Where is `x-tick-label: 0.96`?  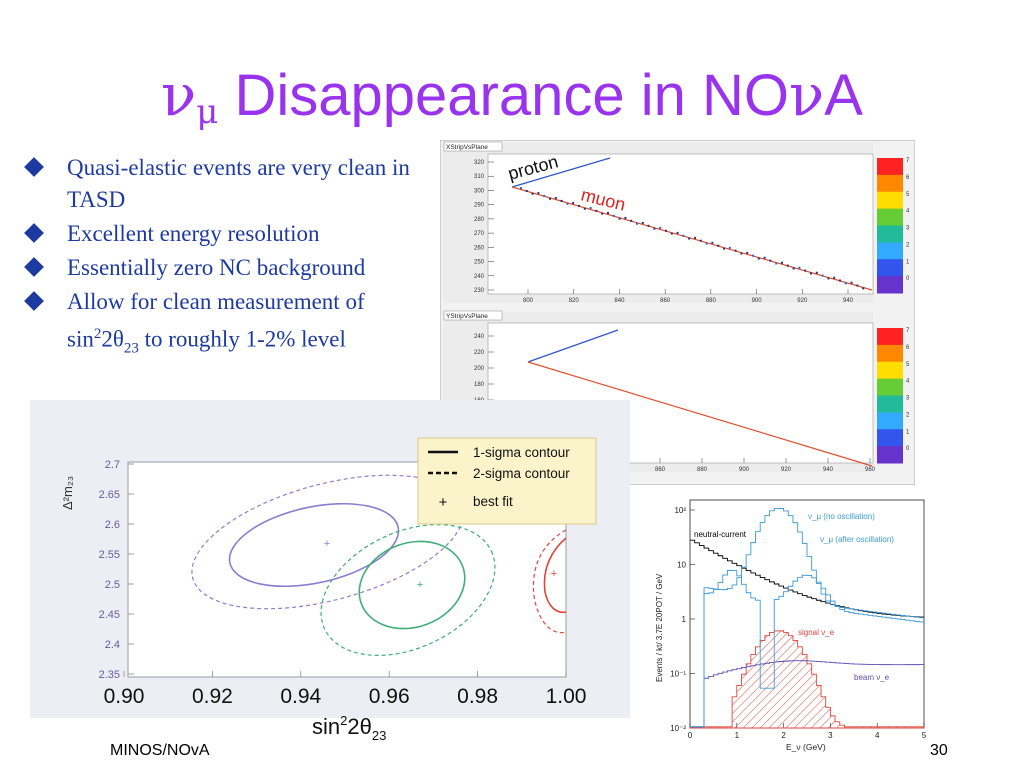
x-tick-label: 0.96 is located at coordinates (389, 696).